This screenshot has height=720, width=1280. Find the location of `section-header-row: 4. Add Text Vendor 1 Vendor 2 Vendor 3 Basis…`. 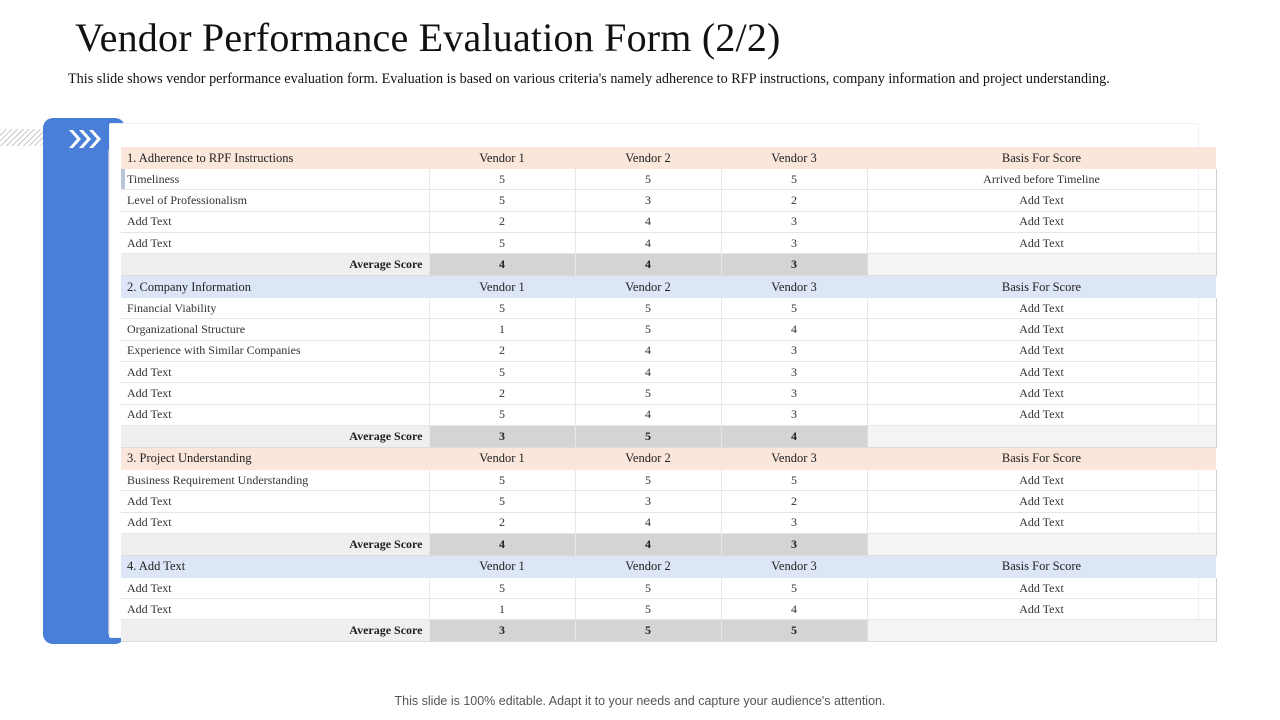

section-header-row: 4. Add Text Vendor 1 Vendor 2 Vendor 3 Basis… is located at coordinates (668, 566).